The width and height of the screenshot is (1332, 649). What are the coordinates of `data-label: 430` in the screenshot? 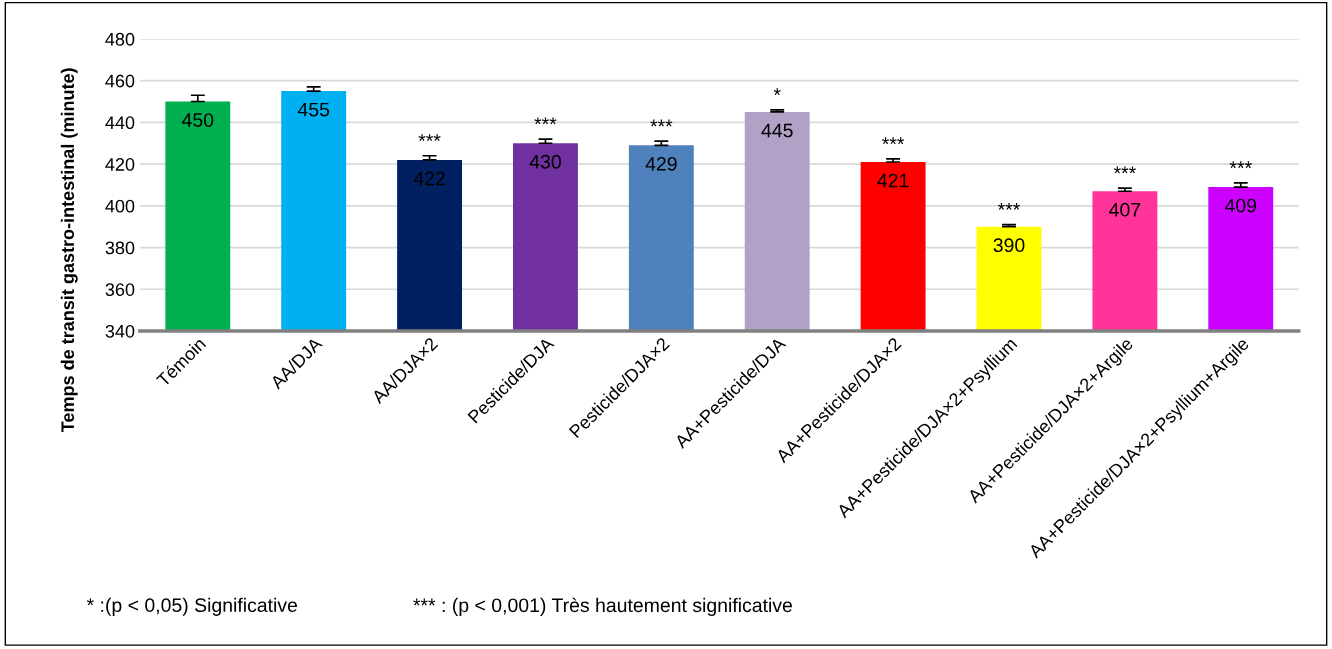 It's located at (545, 161).